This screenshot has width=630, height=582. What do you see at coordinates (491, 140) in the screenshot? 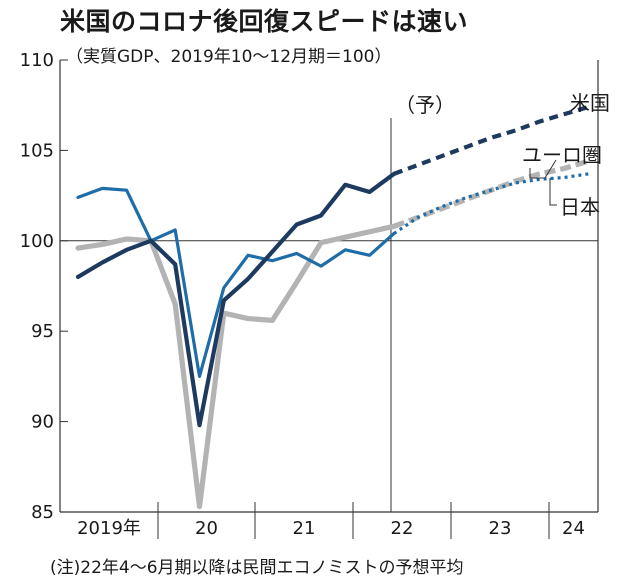
I see `series-forecast-us` at bounding box center [491, 140].